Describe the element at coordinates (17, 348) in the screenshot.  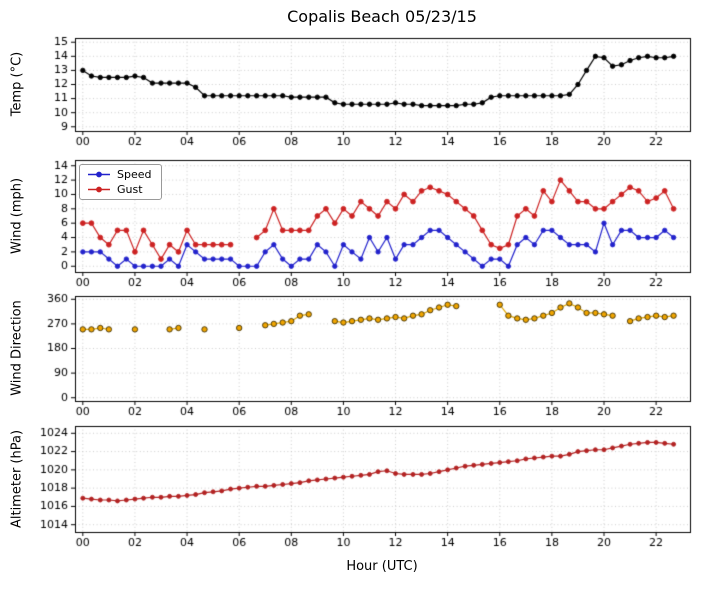
I see `direction-axis-label: Wind Direction` at that location.